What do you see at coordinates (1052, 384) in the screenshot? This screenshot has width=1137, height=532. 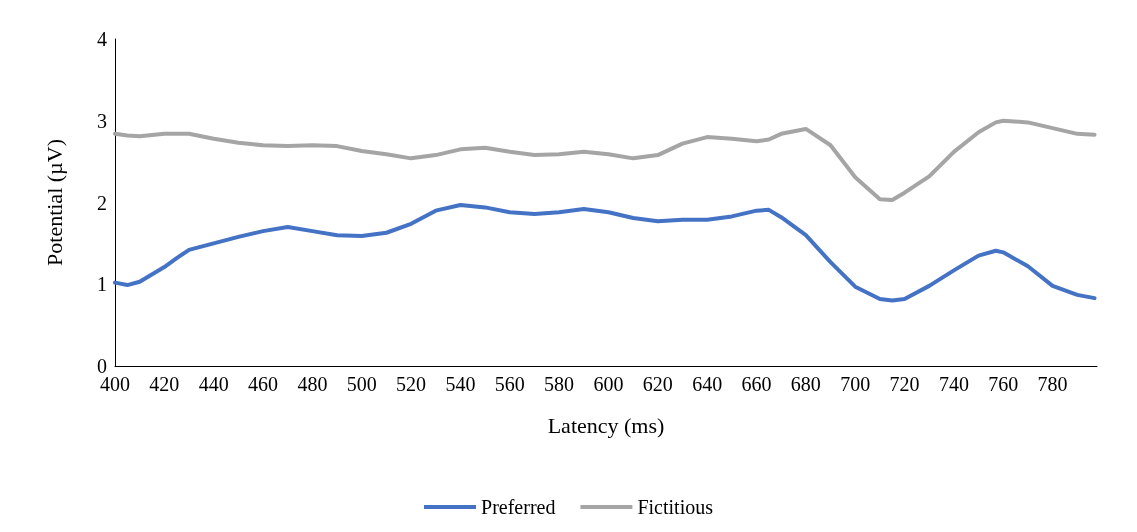 I see `x-tick-label: 780` at bounding box center [1052, 384].